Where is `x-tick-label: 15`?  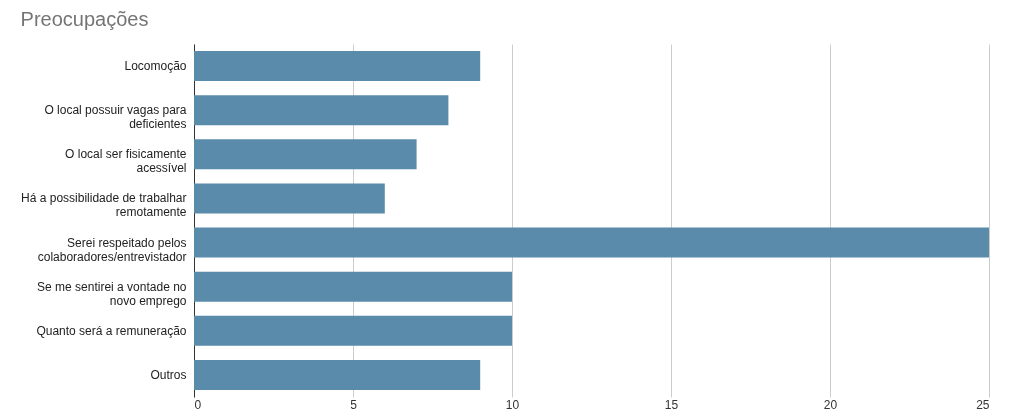 x-tick-label: 15 is located at coordinates (671, 404).